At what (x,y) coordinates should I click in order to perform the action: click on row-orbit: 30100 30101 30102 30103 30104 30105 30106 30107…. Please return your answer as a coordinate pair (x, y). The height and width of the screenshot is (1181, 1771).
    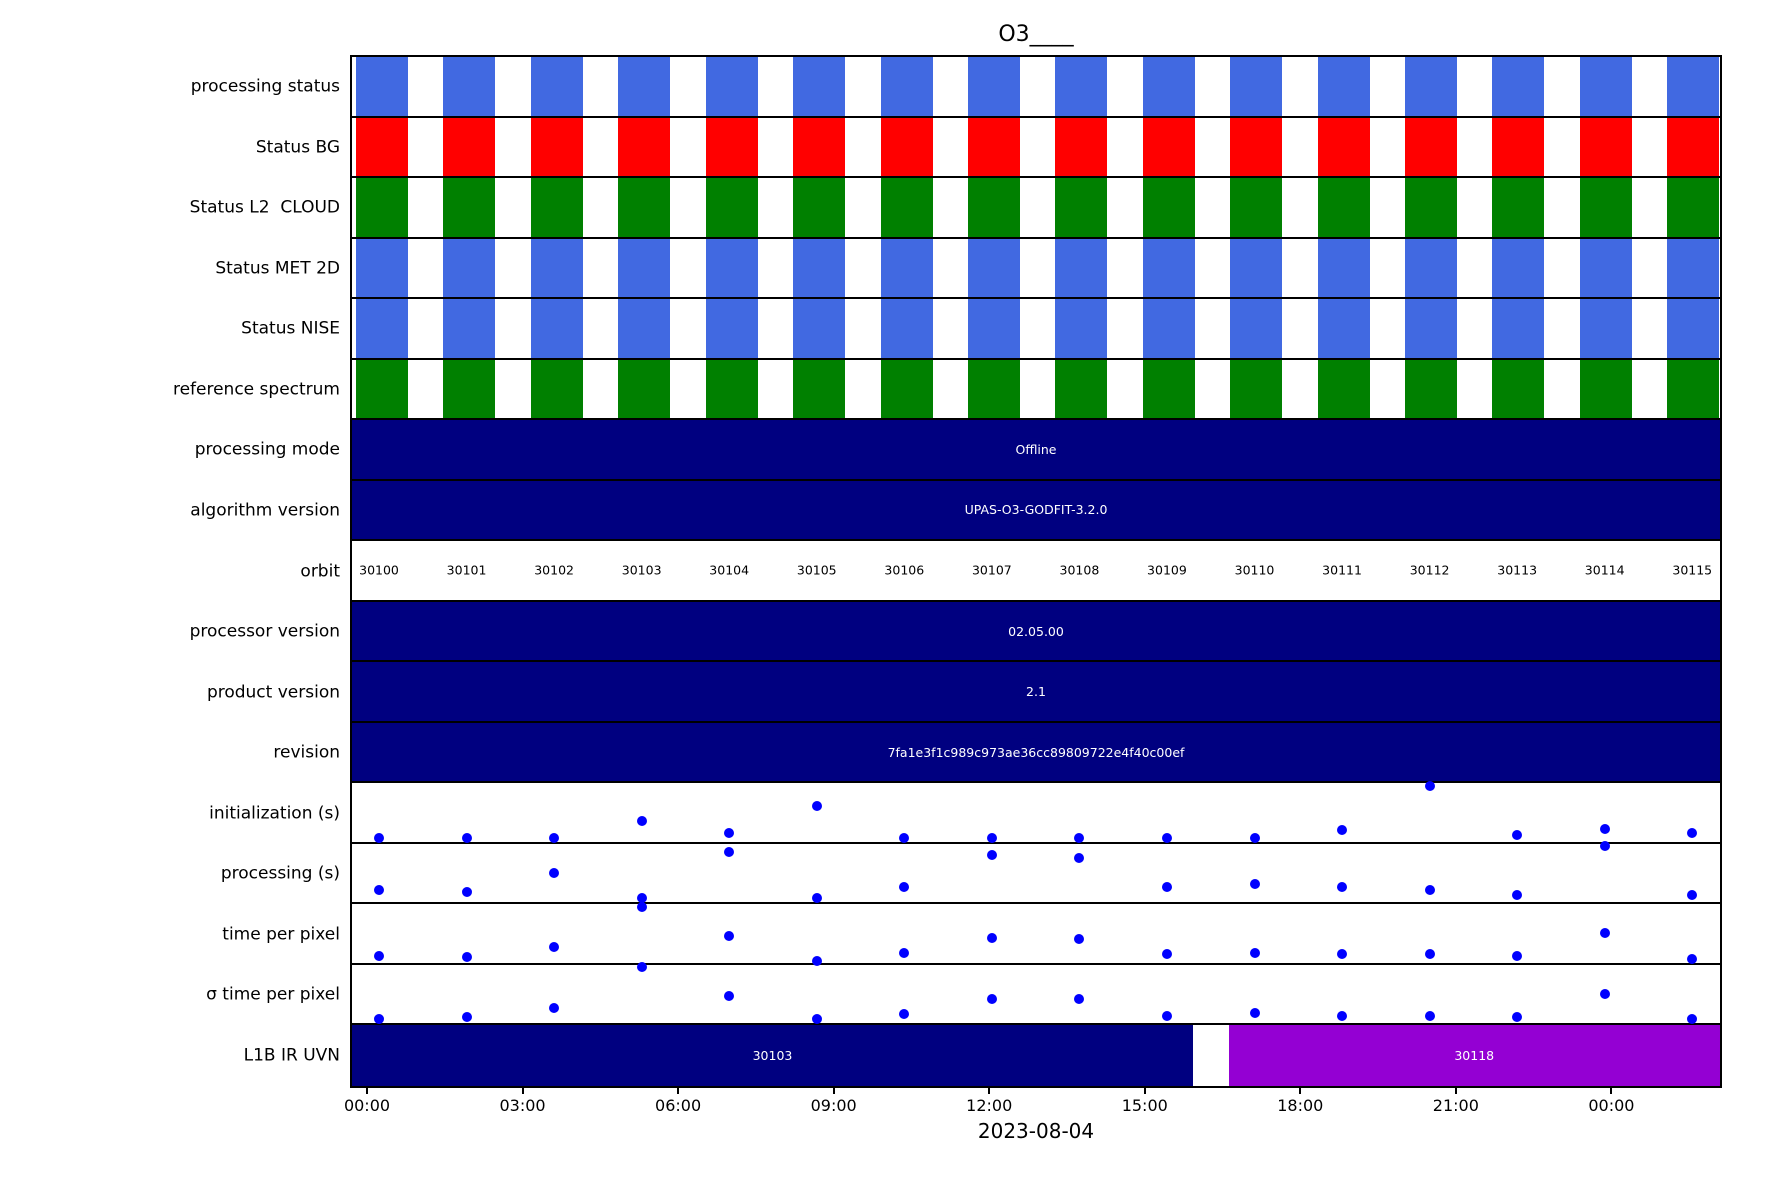
    Looking at the image, I should click on (1036, 571).